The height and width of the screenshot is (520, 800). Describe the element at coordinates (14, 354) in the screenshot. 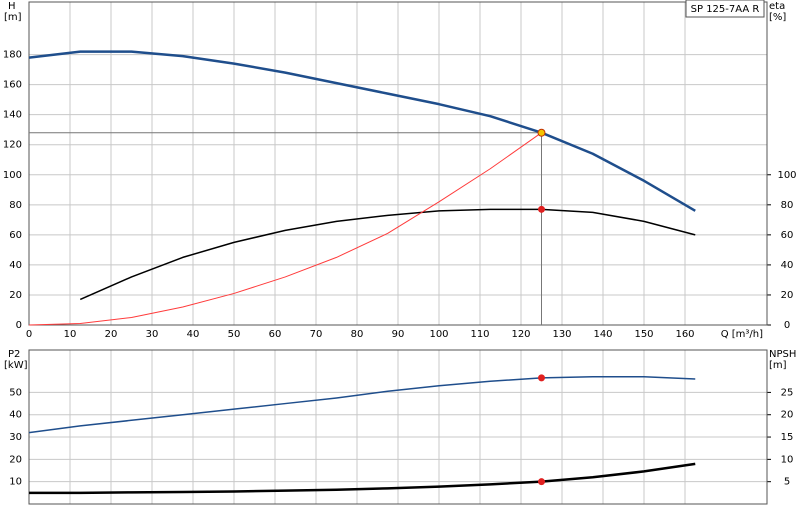

I see `y-axis-label: P2` at that location.